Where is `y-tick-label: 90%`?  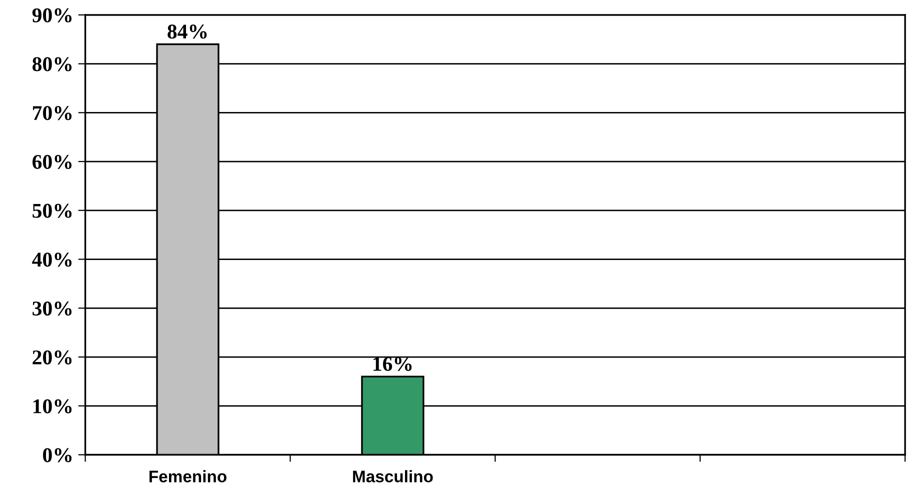 y-tick-label: 90% is located at coordinates (52, 15).